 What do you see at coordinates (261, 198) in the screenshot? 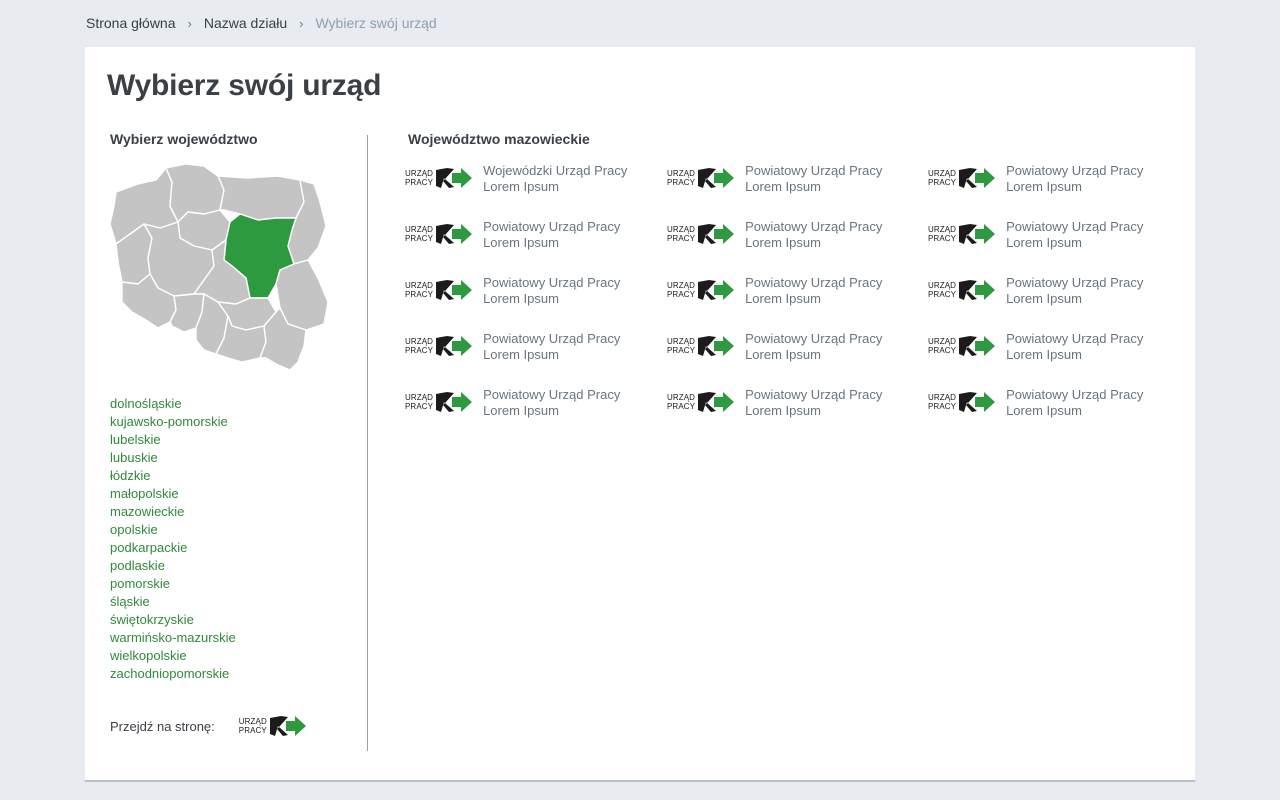
I see `map-region-warminsko-mazurskie` at bounding box center [261, 198].